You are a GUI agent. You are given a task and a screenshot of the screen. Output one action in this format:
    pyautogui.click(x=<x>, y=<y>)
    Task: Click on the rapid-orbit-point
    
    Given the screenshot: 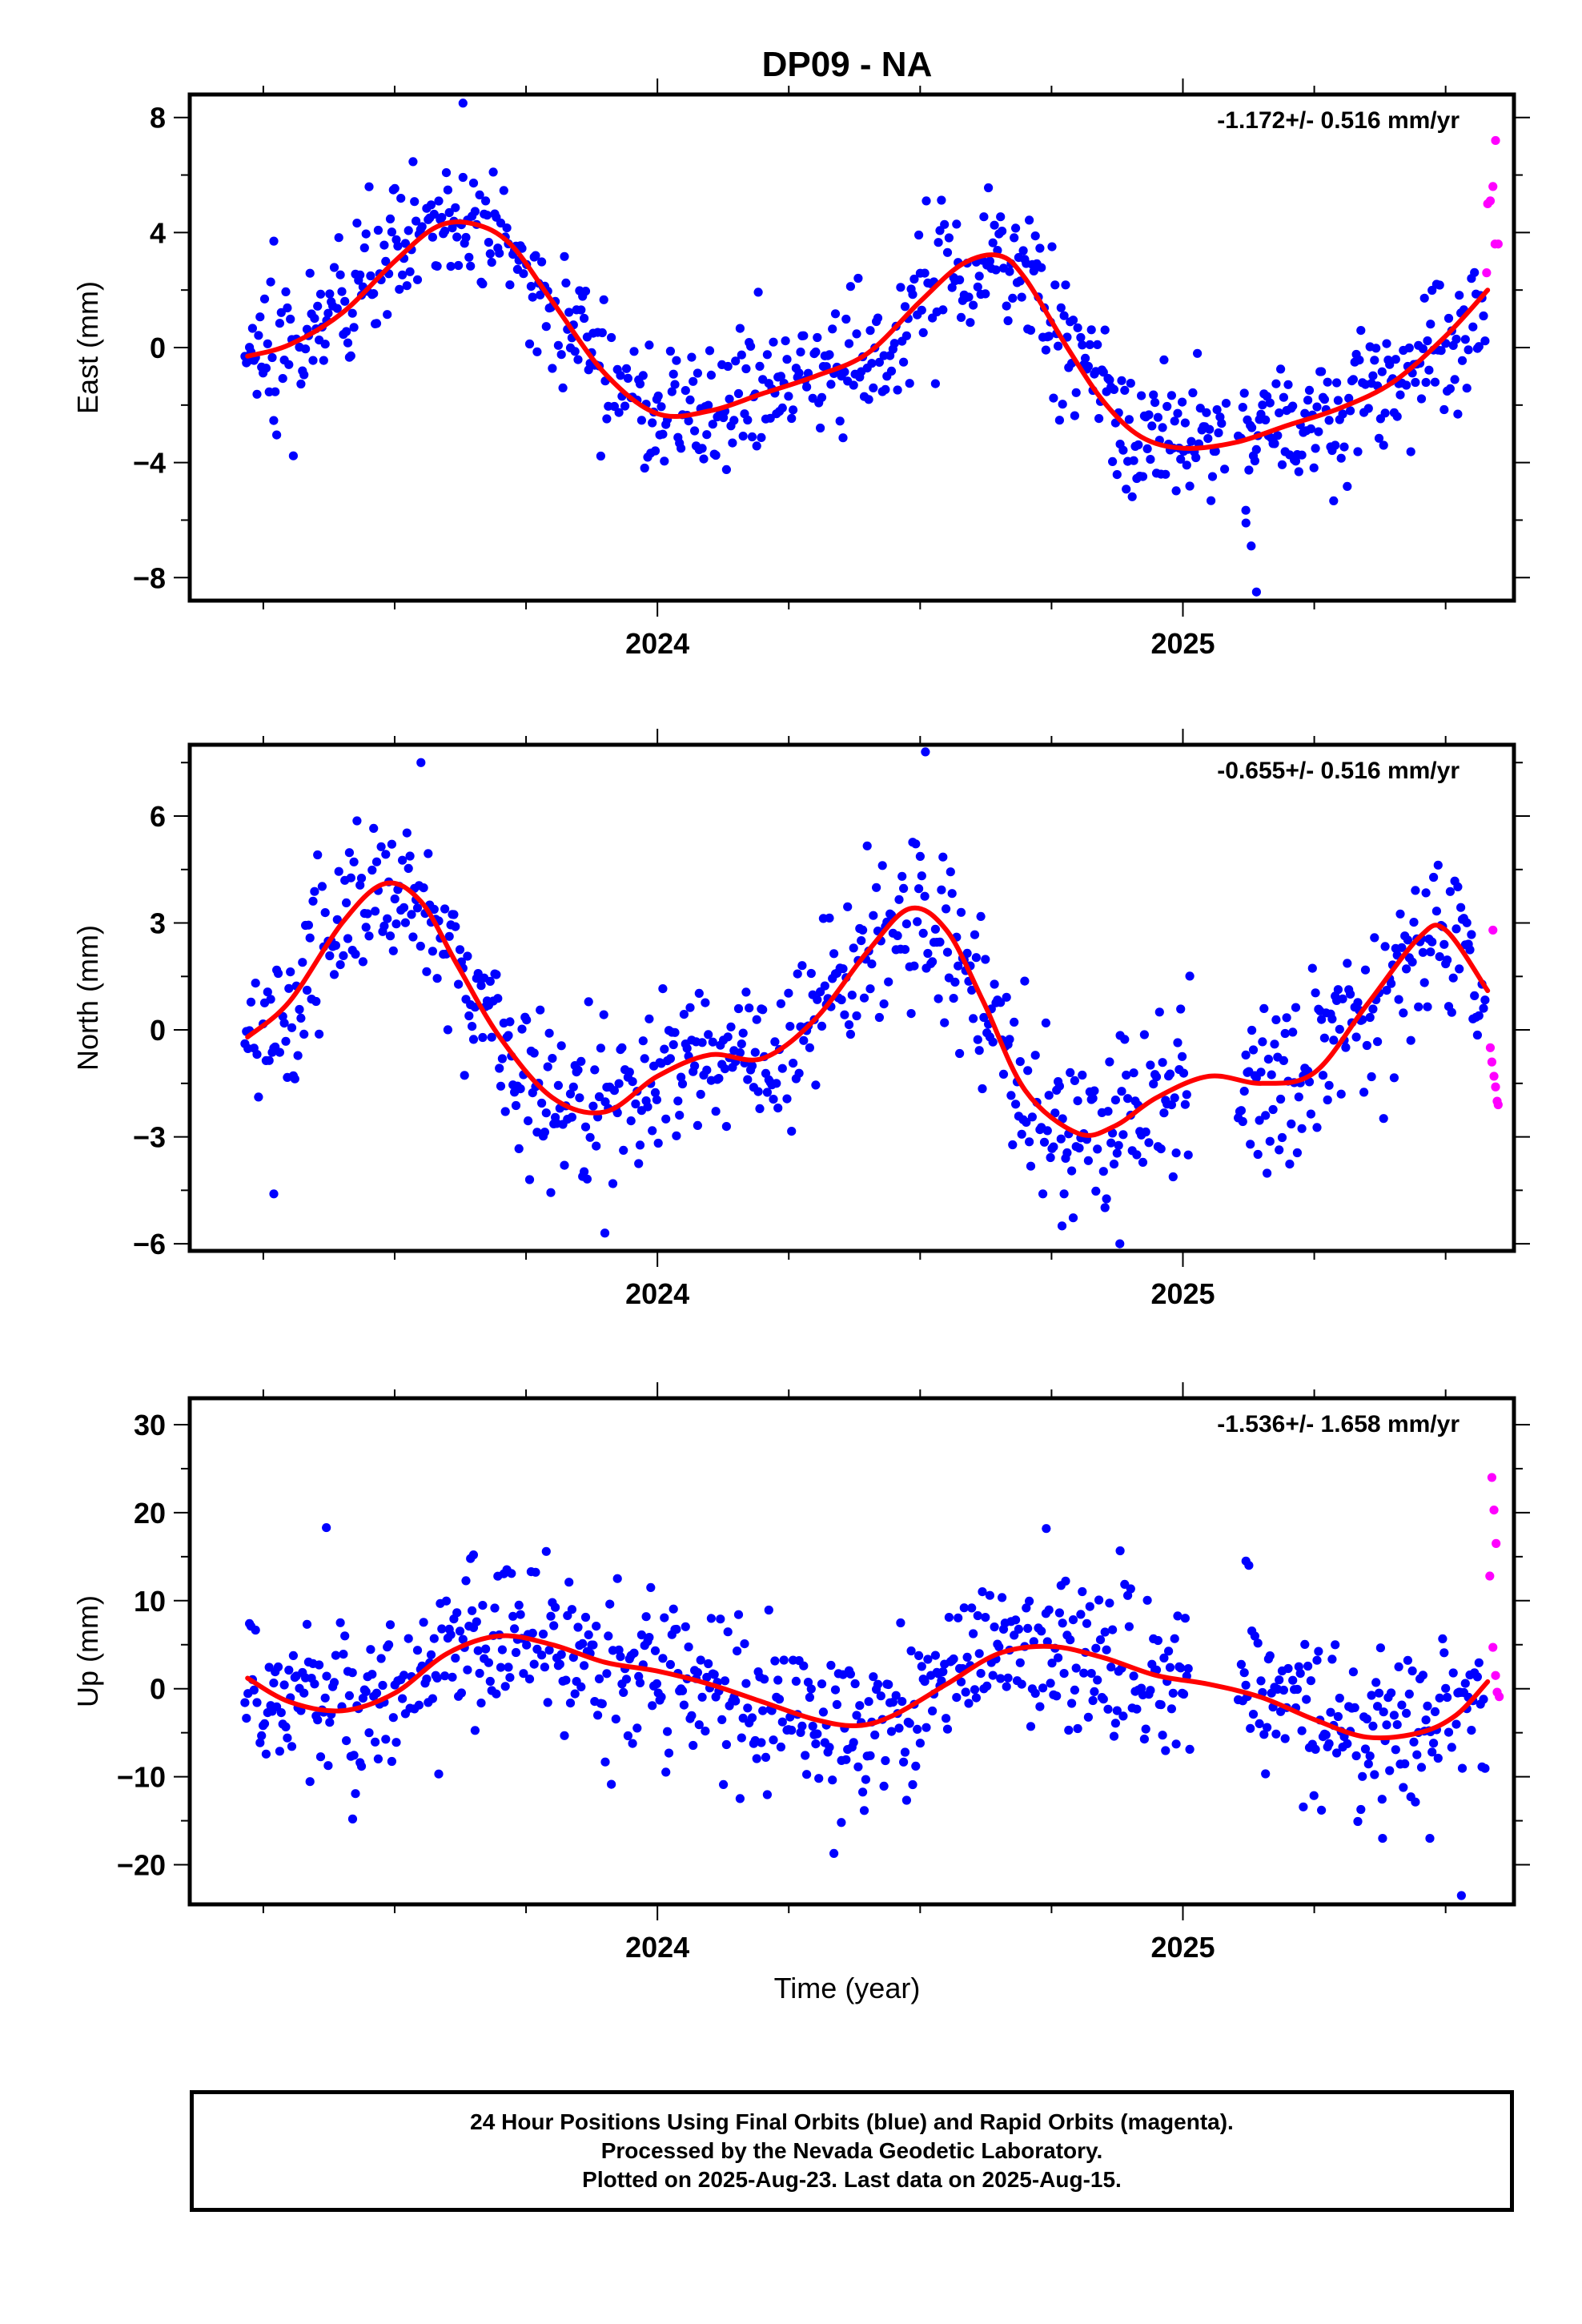 What is the action you would take?
    pyautogui.click(x=1491, y=1047)
    